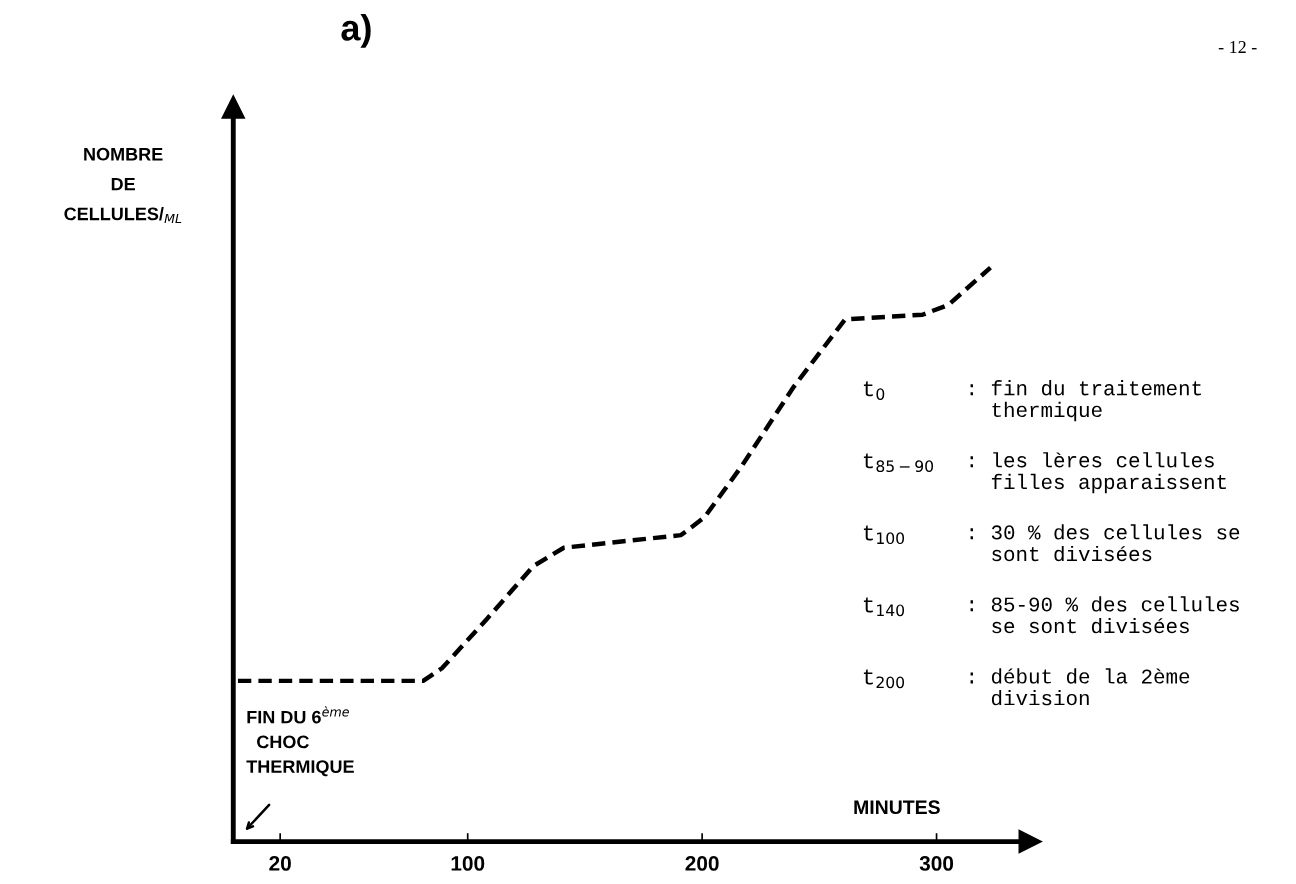 The width and height of the screenshot is (1296, 884). I want to click on text: t$_{85−90}$ : les lères cellules filles apparaissent, so click(1044, 473).